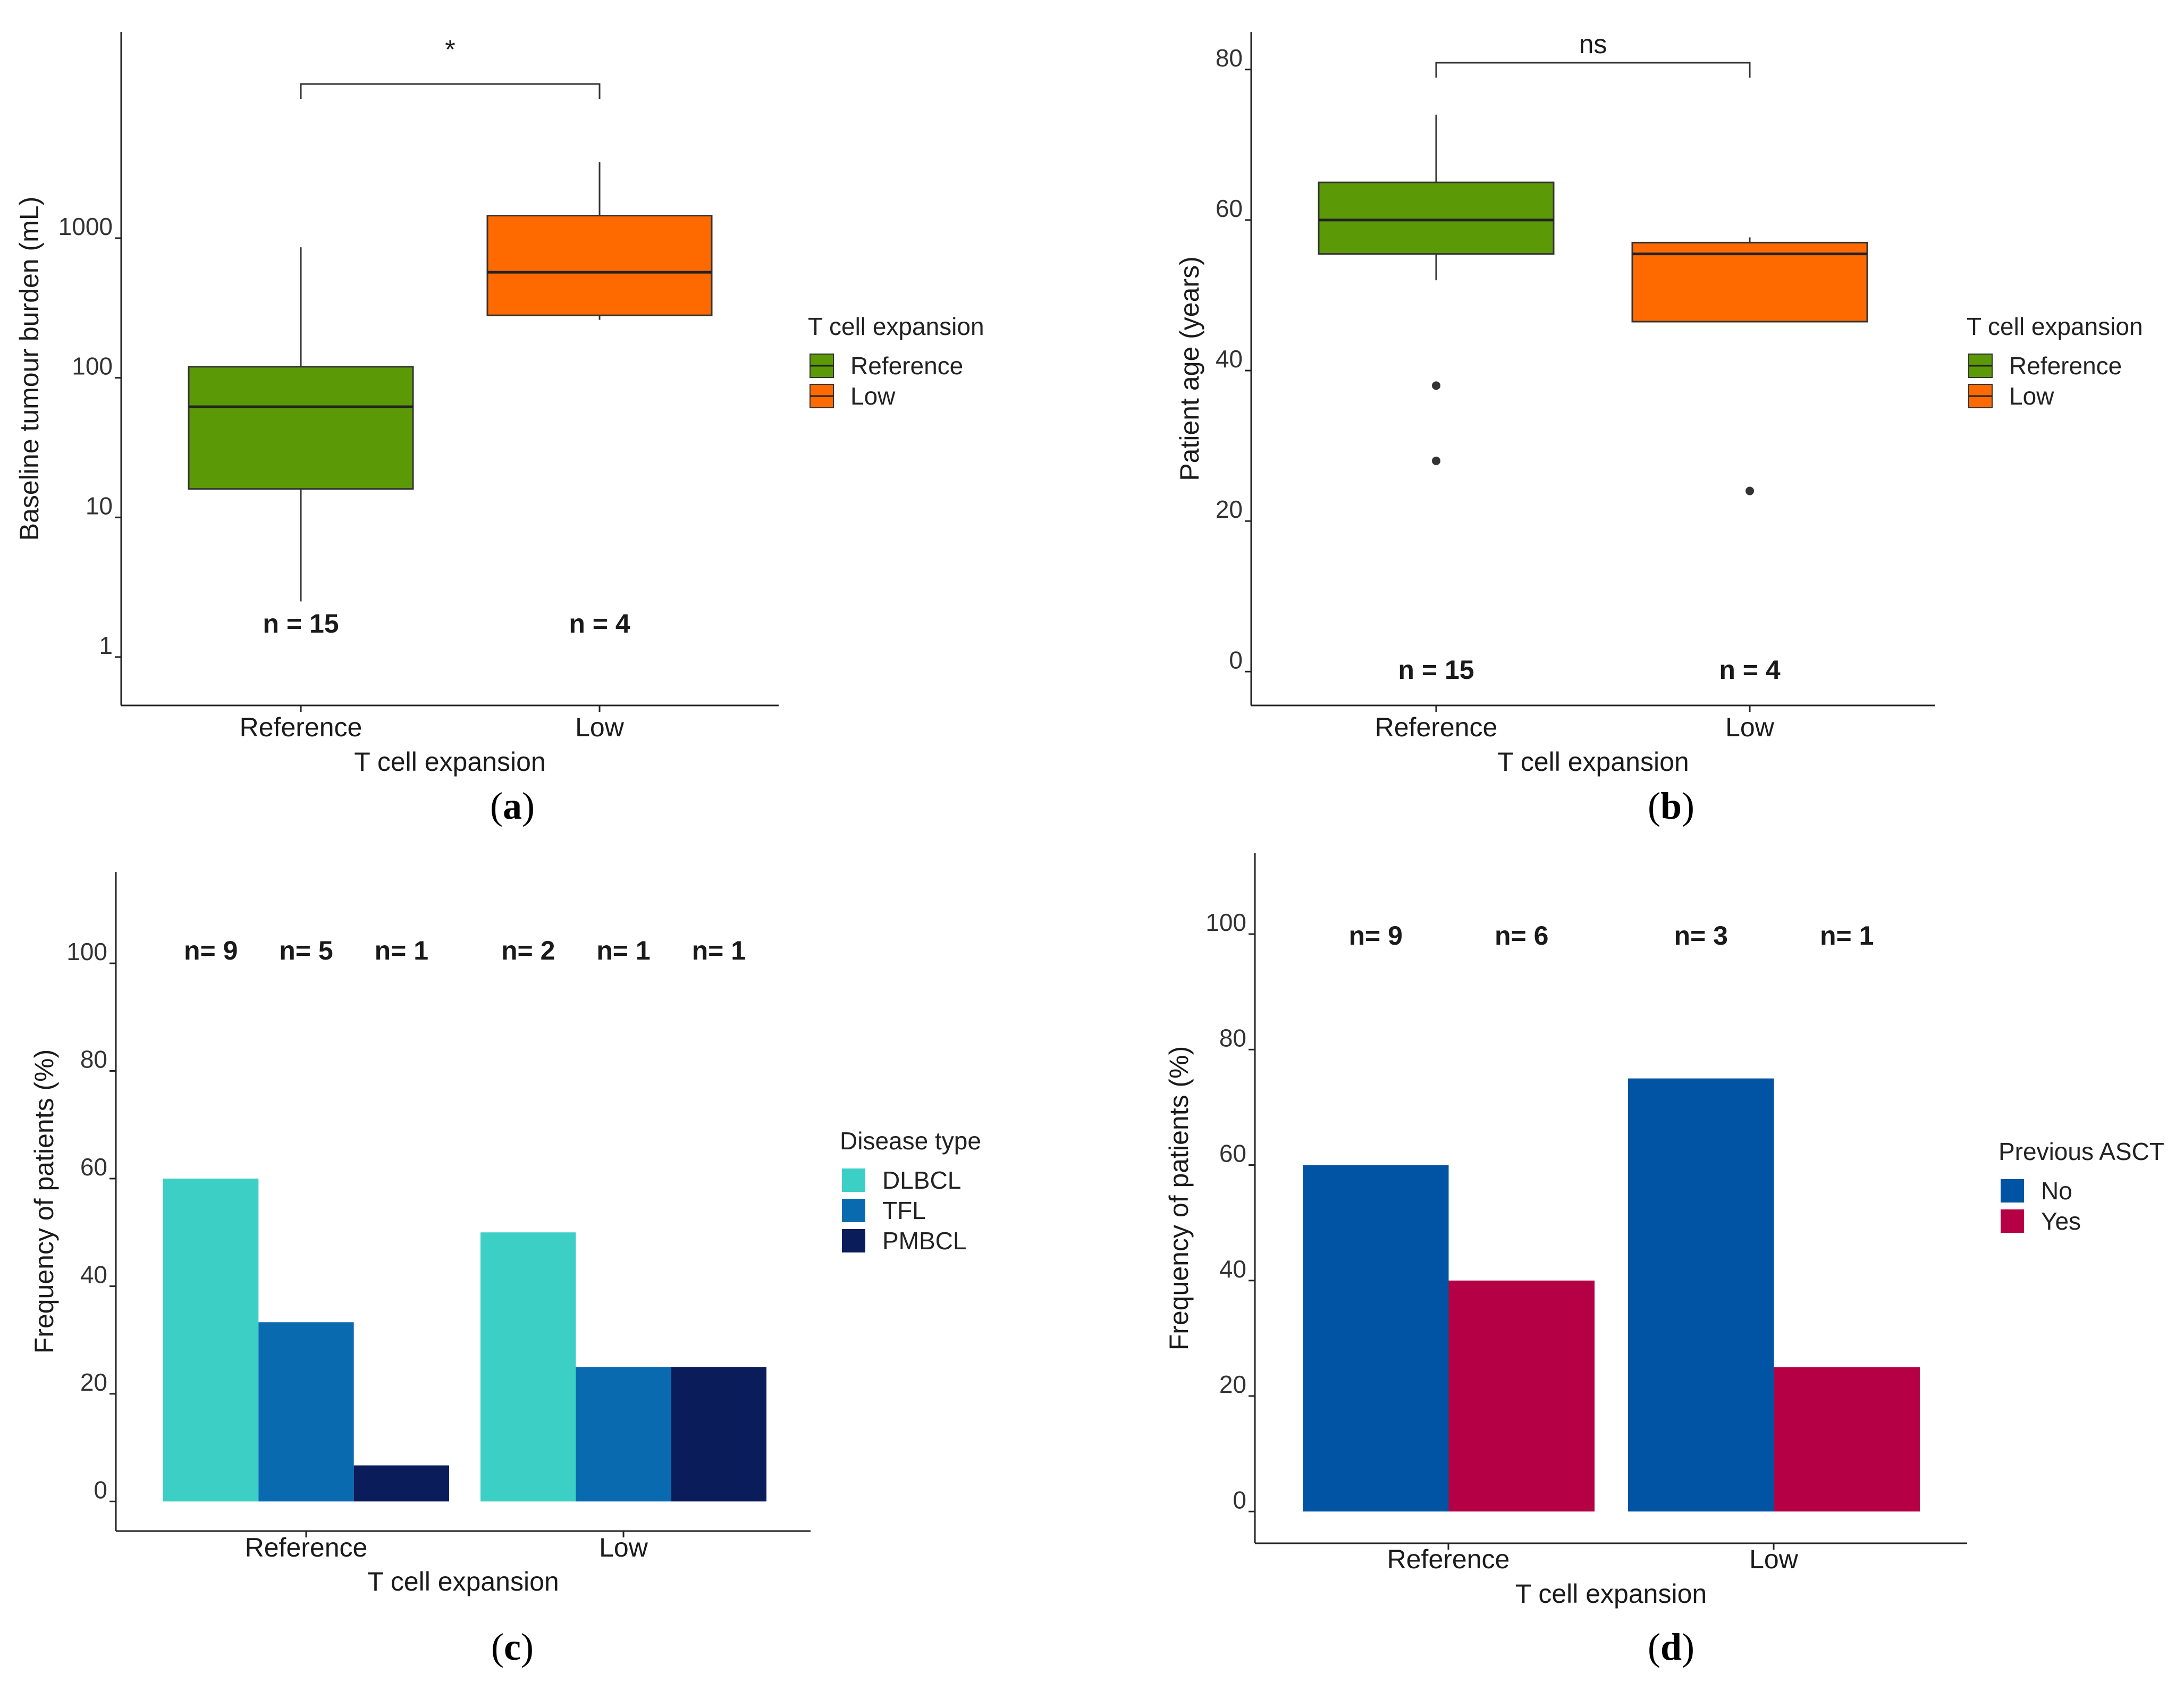 Image resolution: width=2184 pixels, height=1690 pixels. Describe the element at coordinates (910, 1141) in the screenshot. I see `legend-title: Disease type` at that location.